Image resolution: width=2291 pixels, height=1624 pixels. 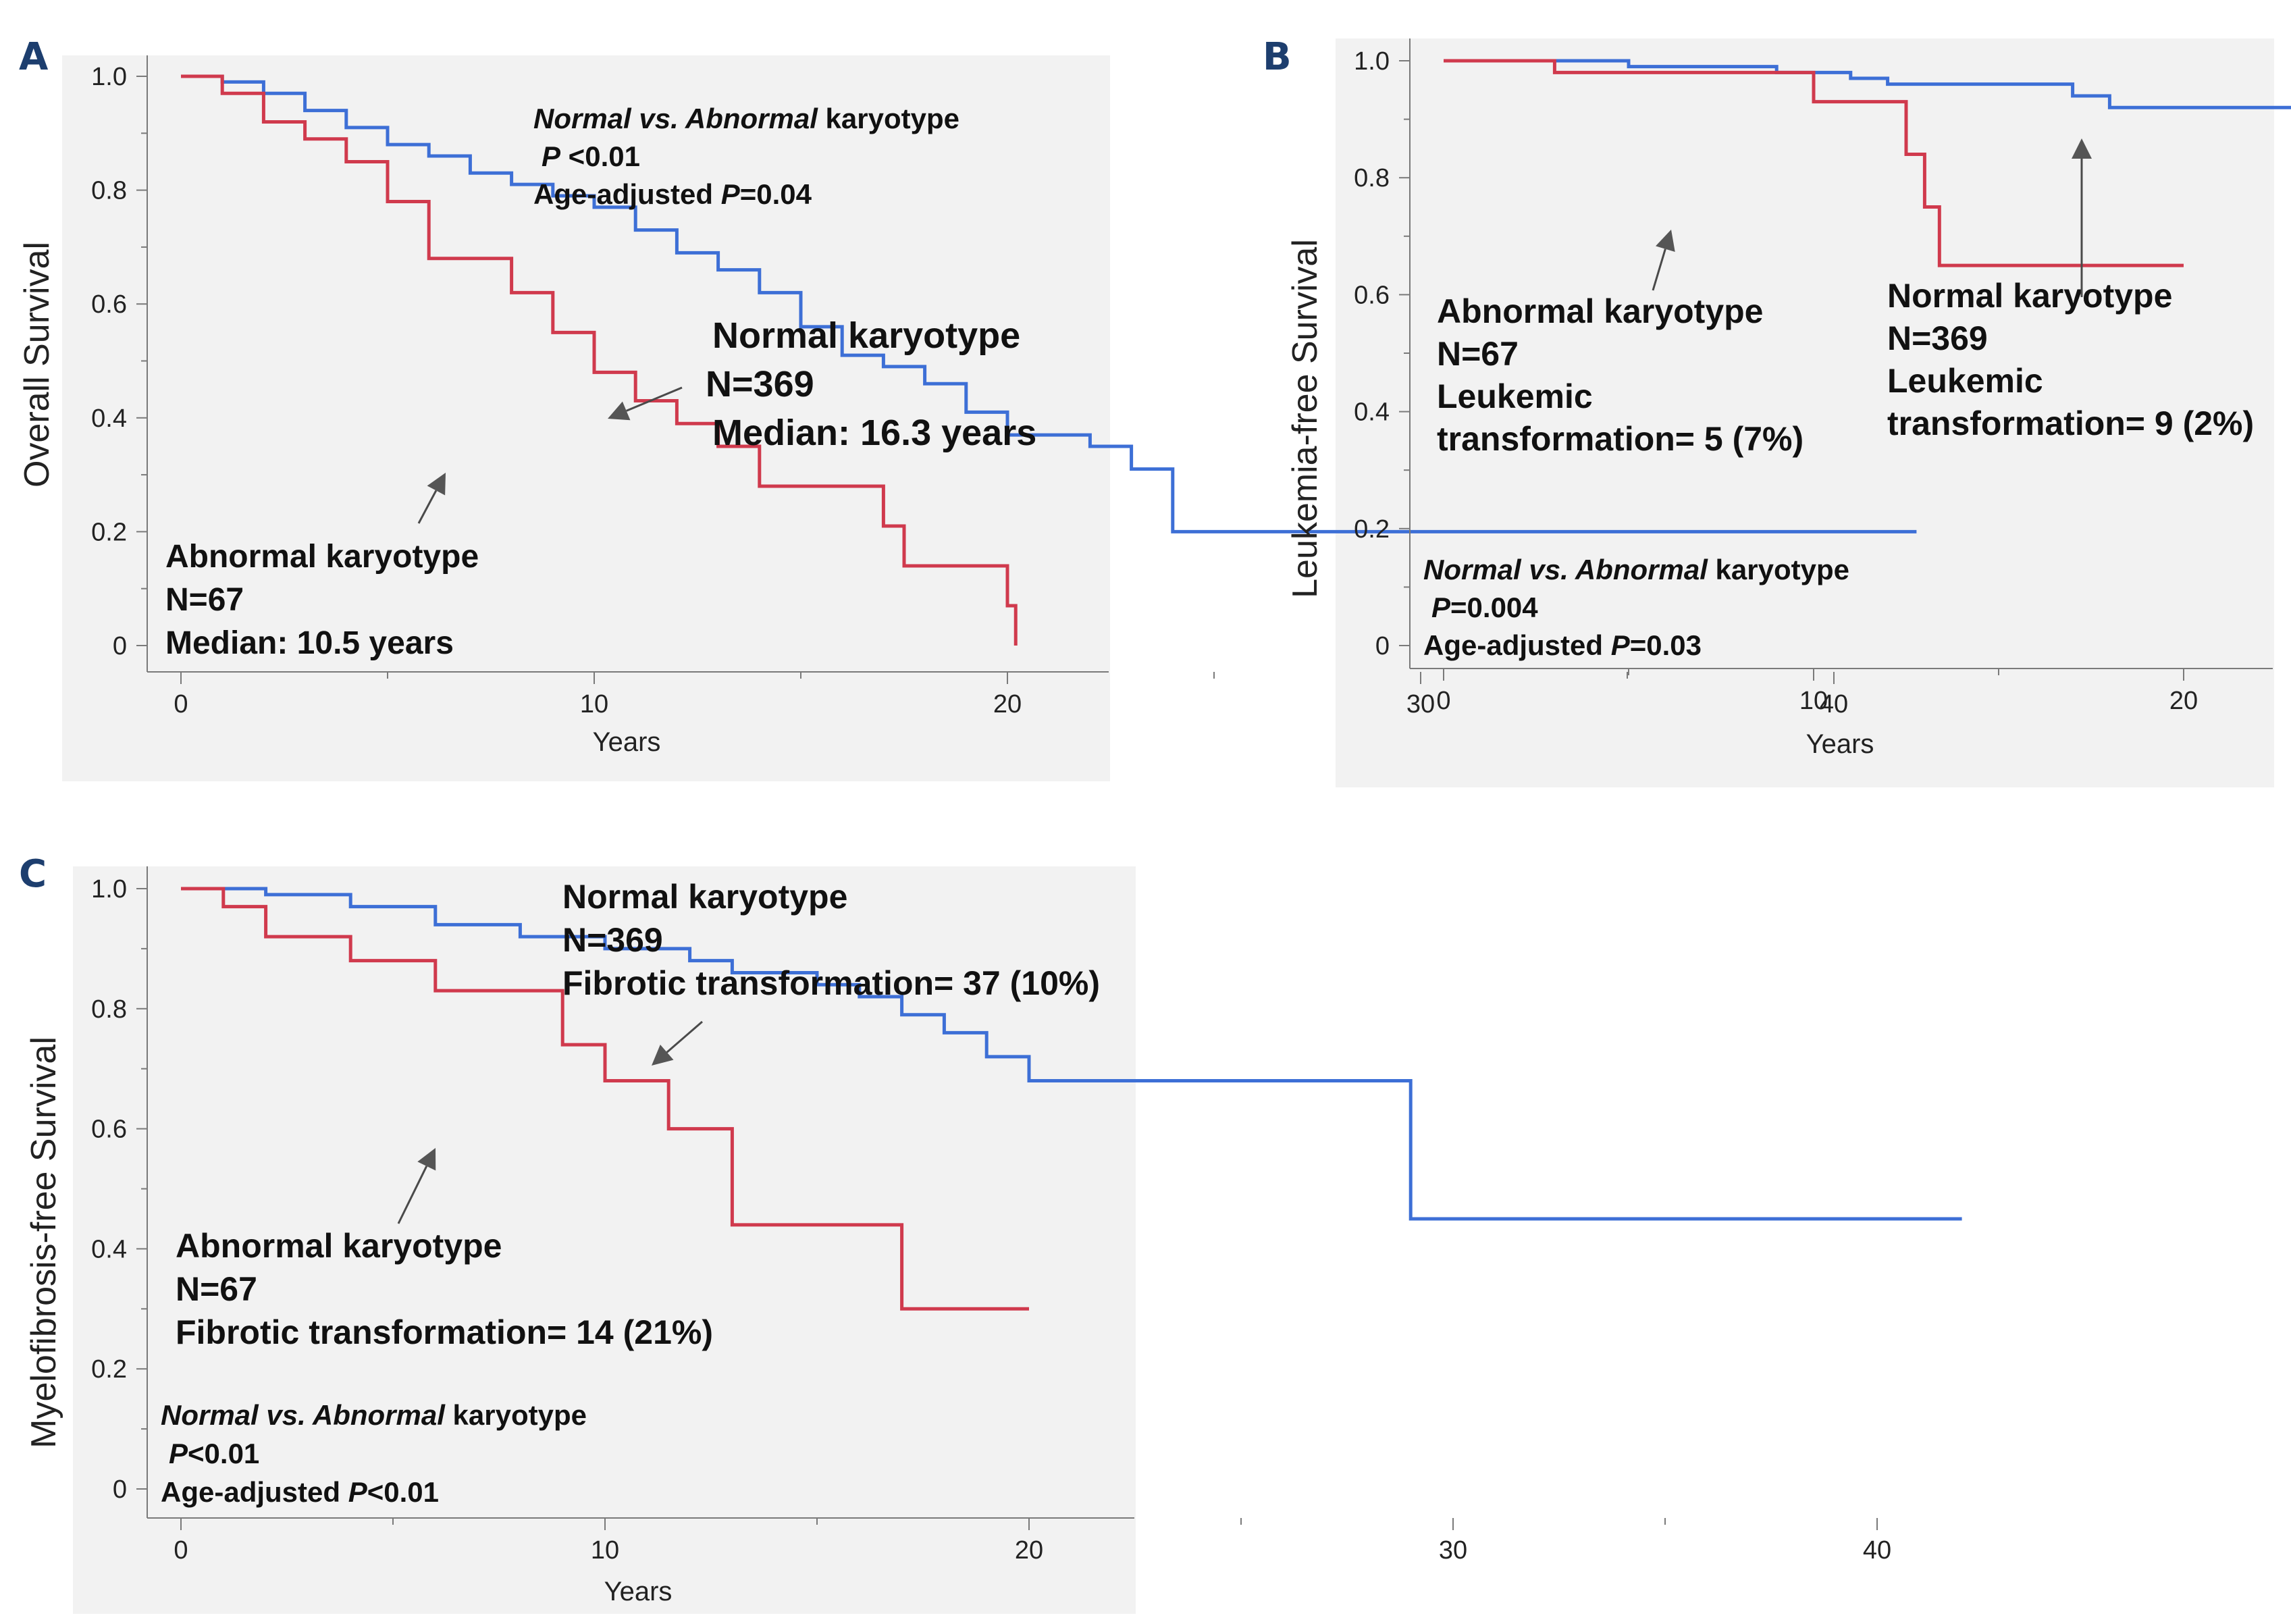 I want to click on panel-a-abnormal-label-line-1: Abnormal karyotype, so click(x=322, y=557).